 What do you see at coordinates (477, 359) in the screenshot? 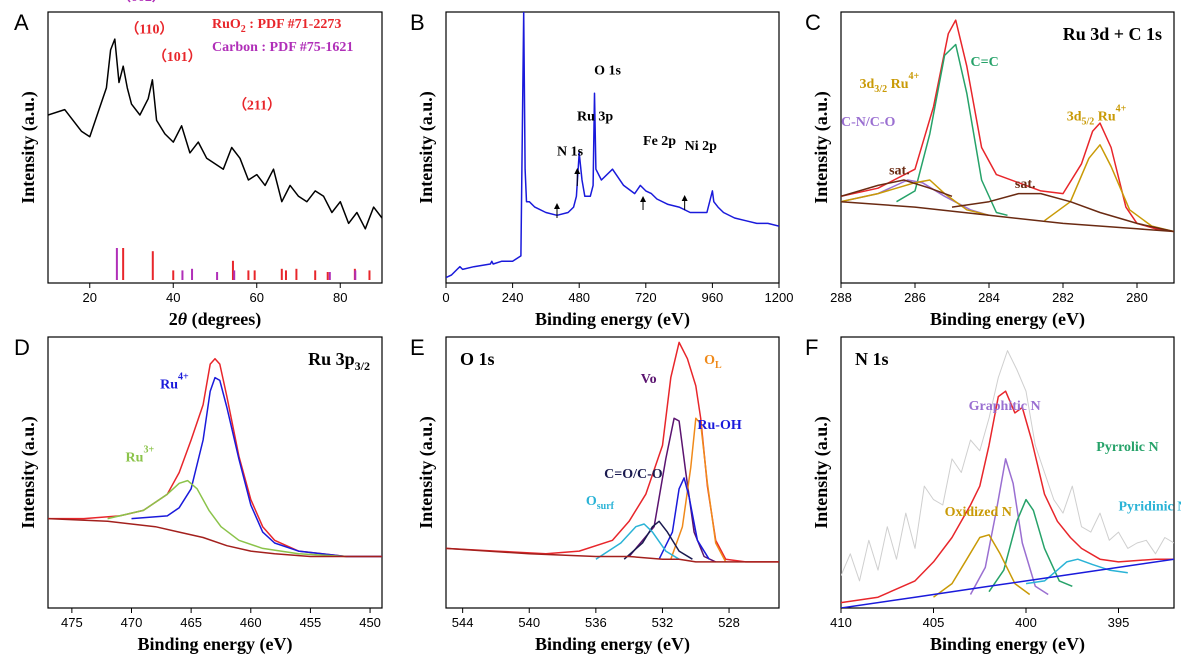
I see `panel-title: O 1s` at bounding box center [477, 359].